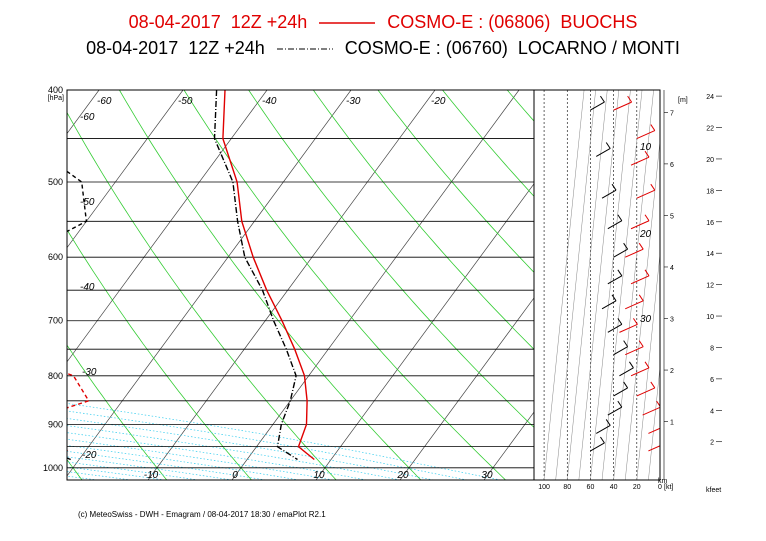 The image size is (766, 541). Describe the element at coordinates (712, 380) in the screenshot. I see `kfeet-tick-label: 6` at that location.